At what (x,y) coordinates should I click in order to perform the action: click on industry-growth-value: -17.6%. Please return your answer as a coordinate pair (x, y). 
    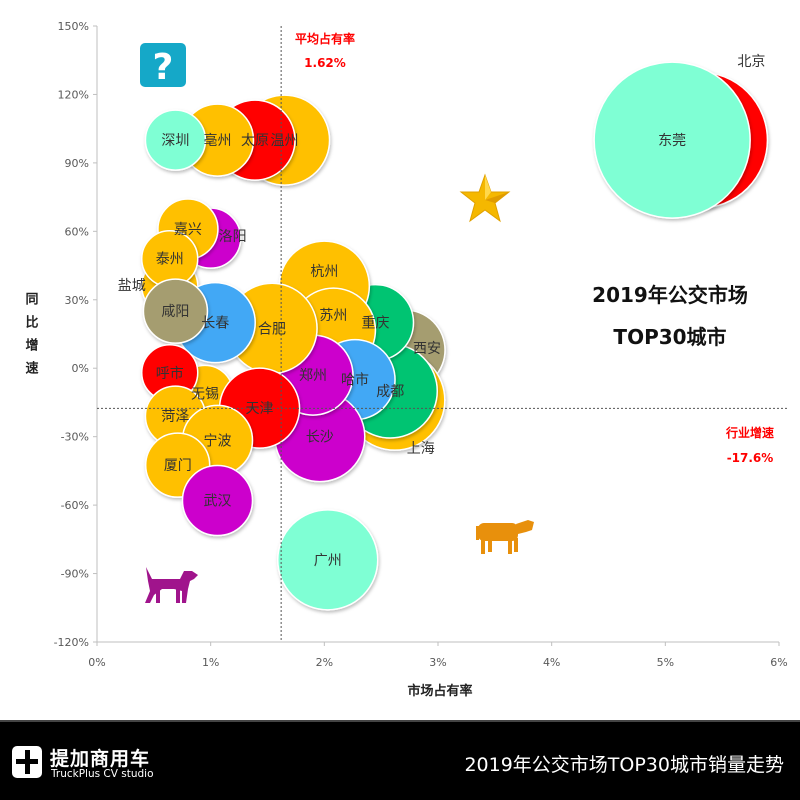
    Looking at the image, I should click on (750, 458).